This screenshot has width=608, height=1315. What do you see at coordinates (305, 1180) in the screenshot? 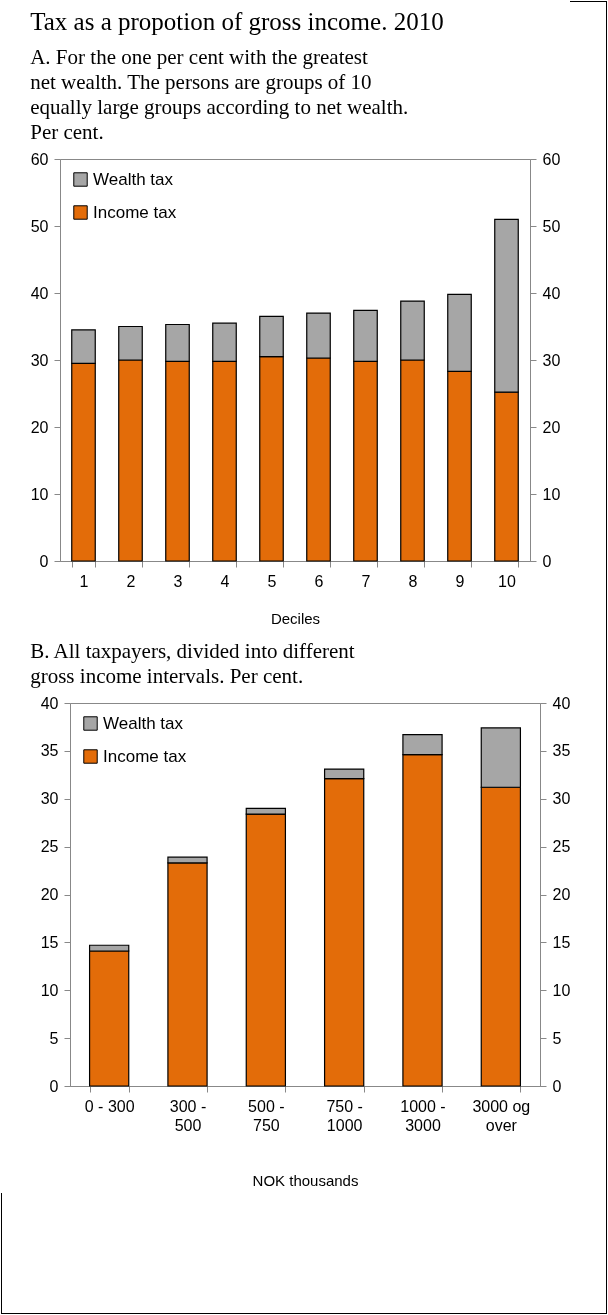
I see `x-axis-title: NOK thousands` at bounding box center [305, 1180].